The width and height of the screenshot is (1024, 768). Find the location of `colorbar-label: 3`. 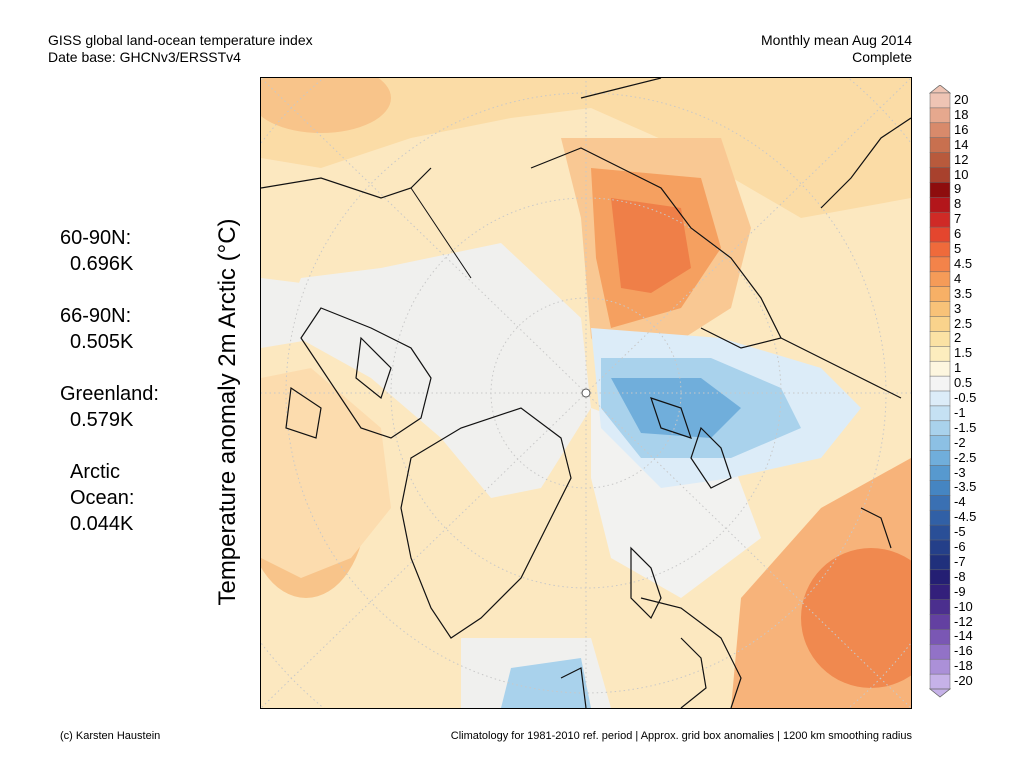

colorbar-label: 3 is located at coordinates (958, 308).